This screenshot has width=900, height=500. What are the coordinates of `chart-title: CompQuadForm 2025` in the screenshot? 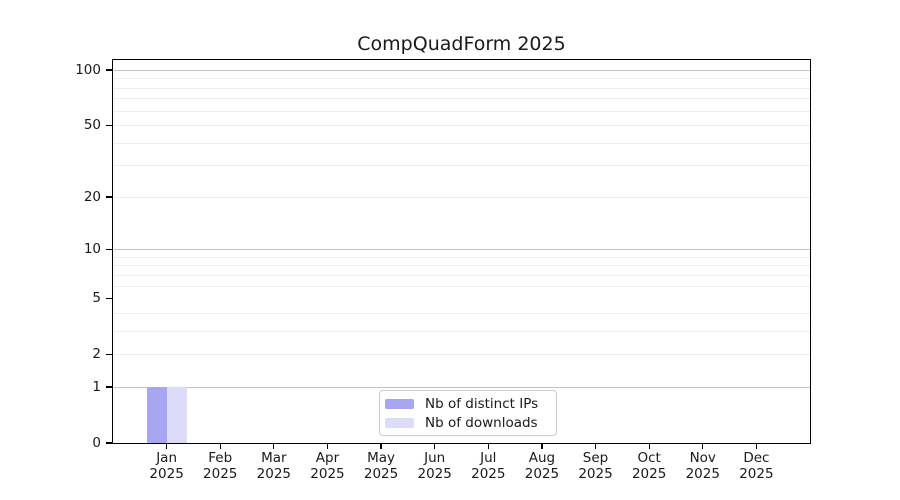 It's located at (461, 44).